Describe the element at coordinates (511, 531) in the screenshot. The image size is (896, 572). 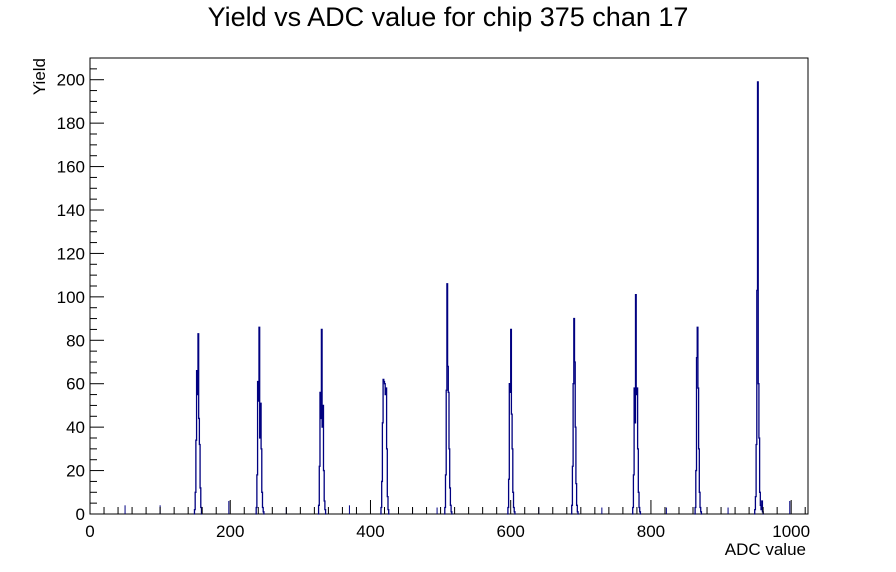
I see `x-tick-label: 600` at that location.